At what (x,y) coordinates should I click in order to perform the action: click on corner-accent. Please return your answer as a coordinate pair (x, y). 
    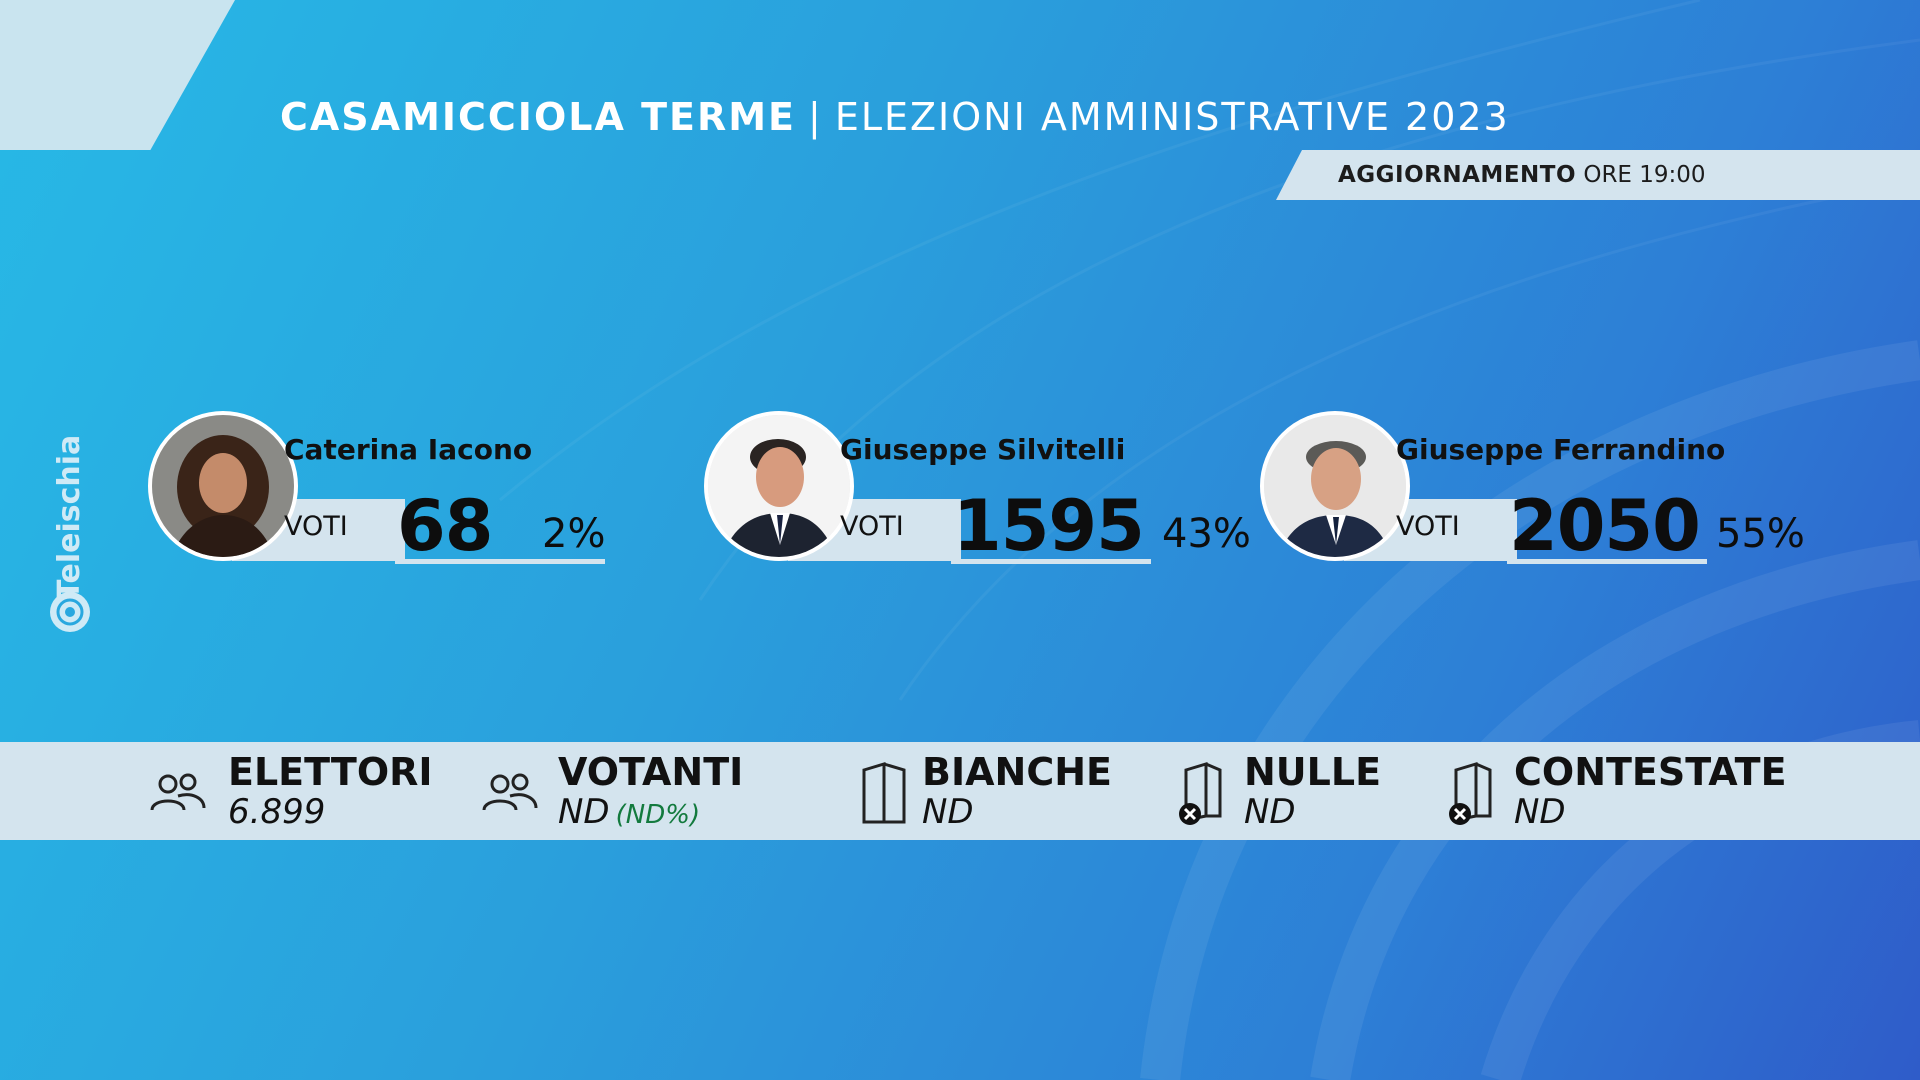
    Looking at the image, I should click on (117, 75).